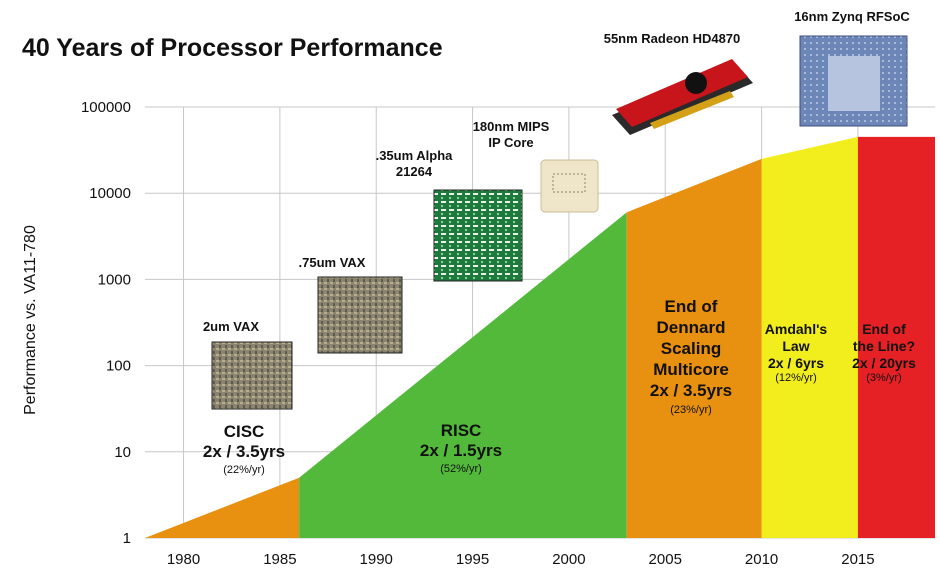 The height and width of the screenshot is (574, 940). Describe the element at coordinates (183, 559) in the screenshot. I see `x-tick-label-0: 1980` at that location.